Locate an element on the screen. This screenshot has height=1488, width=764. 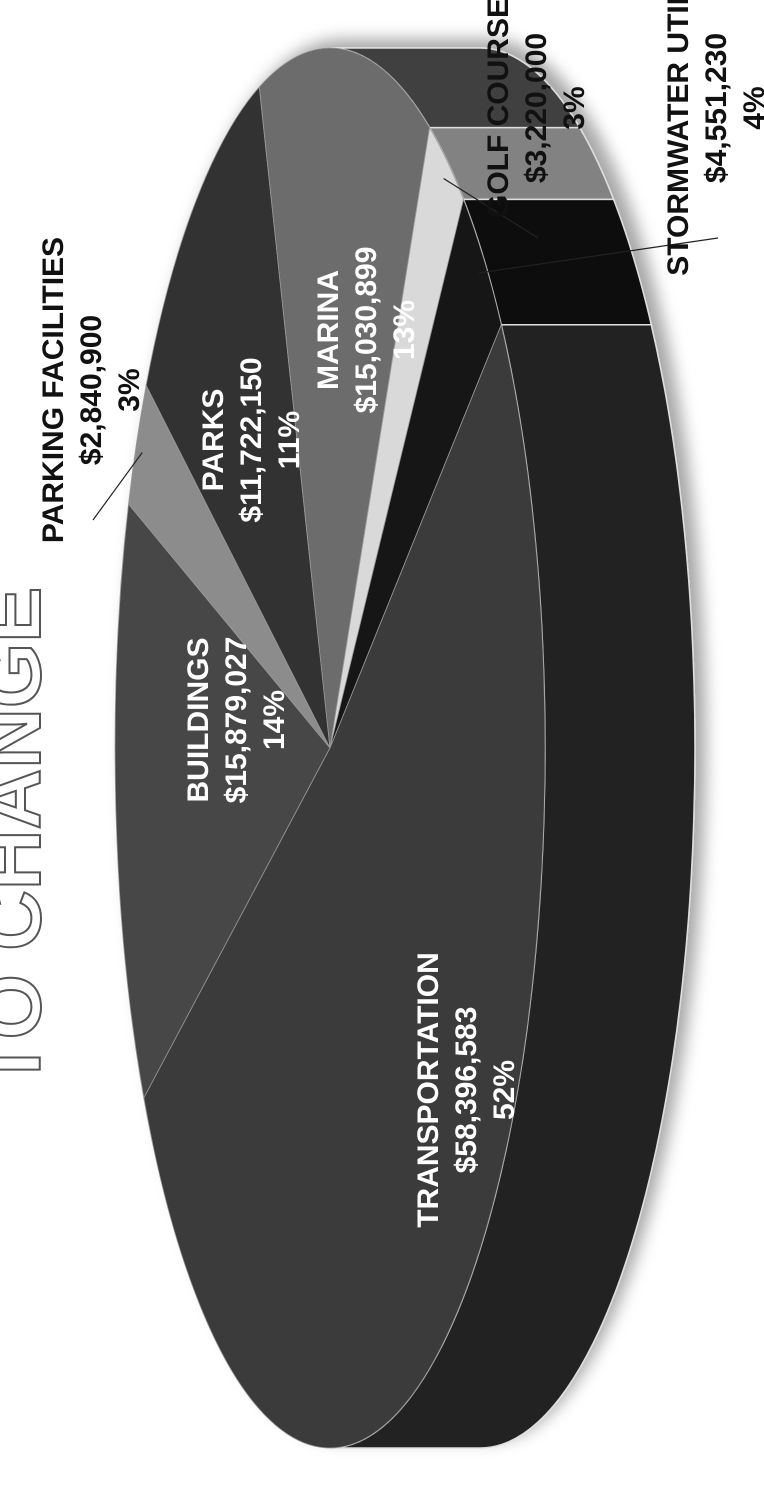
slice-name: STORMWATER UTILITY is located at coordinates (678, 138).